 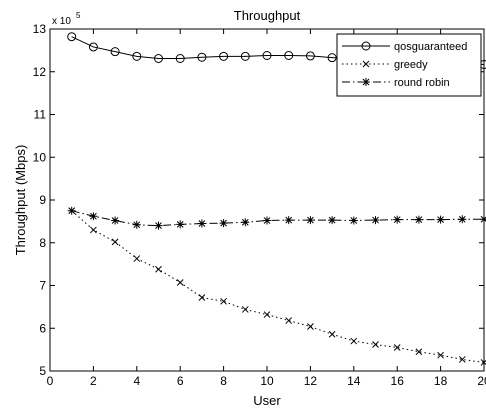 What do you see at coordinates (40, 29) in the screenshot?
I see `y-tick-label: 13` at bounding box center [40, 29].